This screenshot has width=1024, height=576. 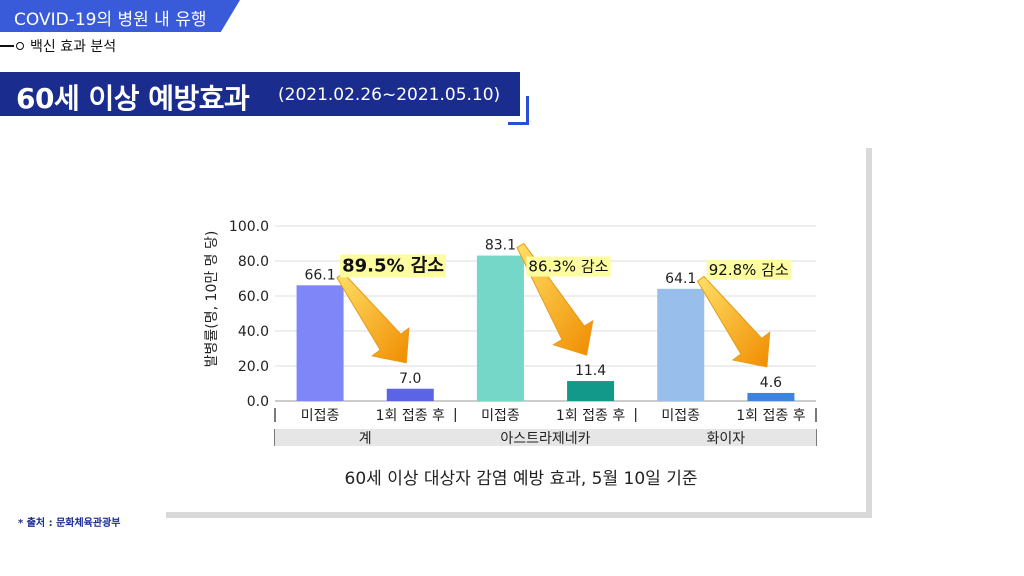 I want to click on bullet-line-icon, so click(x=7, y=46).